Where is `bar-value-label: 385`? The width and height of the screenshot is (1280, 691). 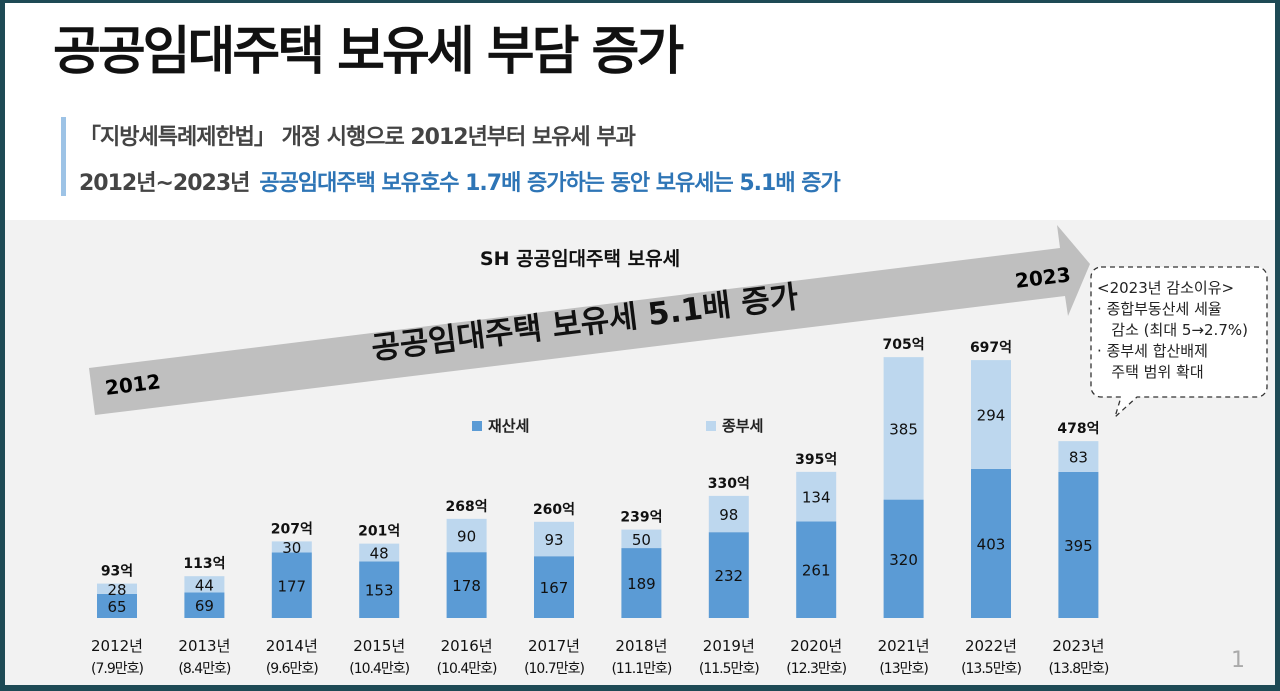 bar-value-label: 385 is located at coordinates (903, 429).